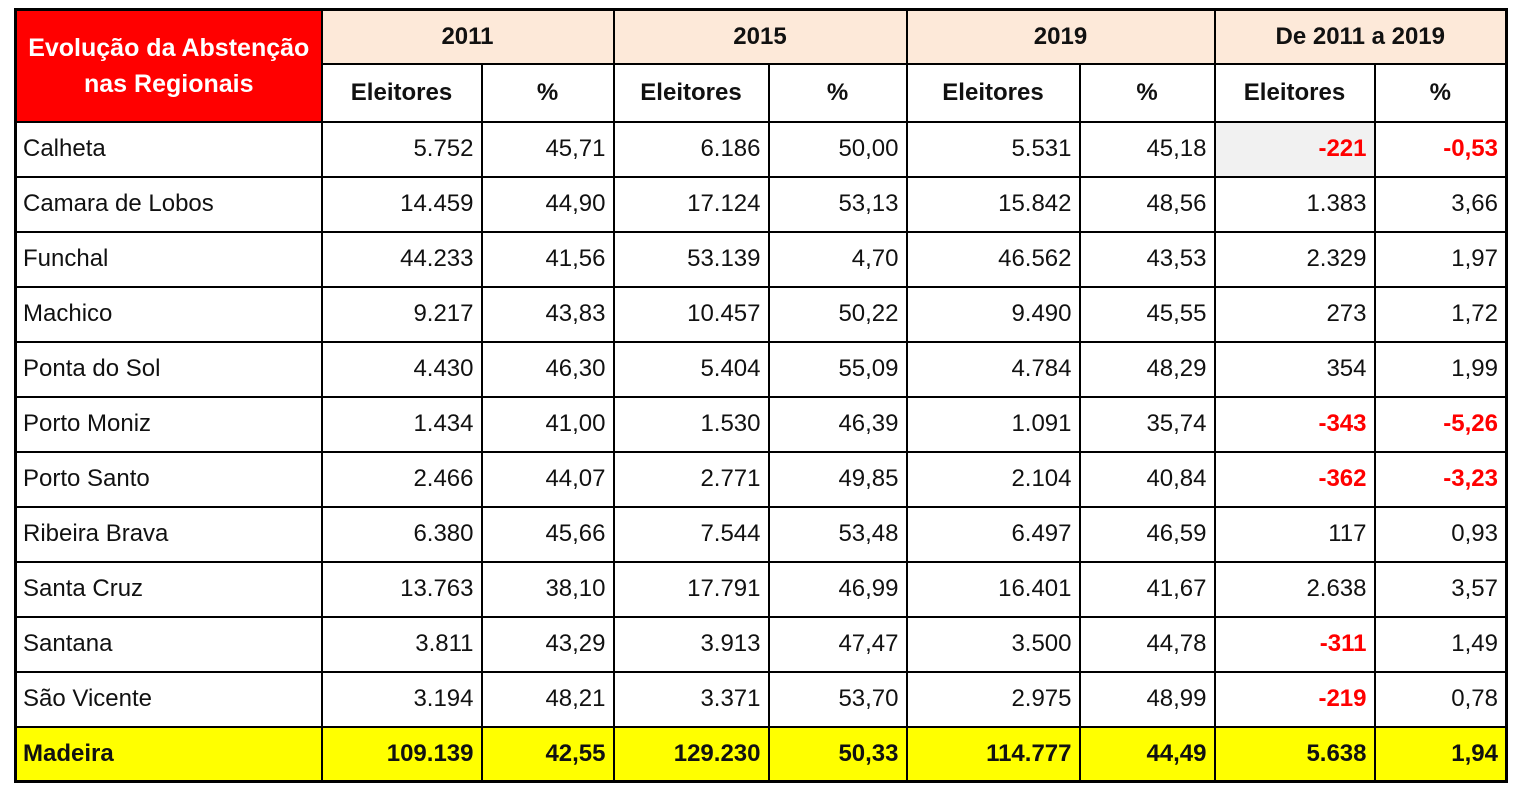 The width and height of the screenshot is (1519, 802). I want to click on subheader-pct-2011: %, so click(547, 92).